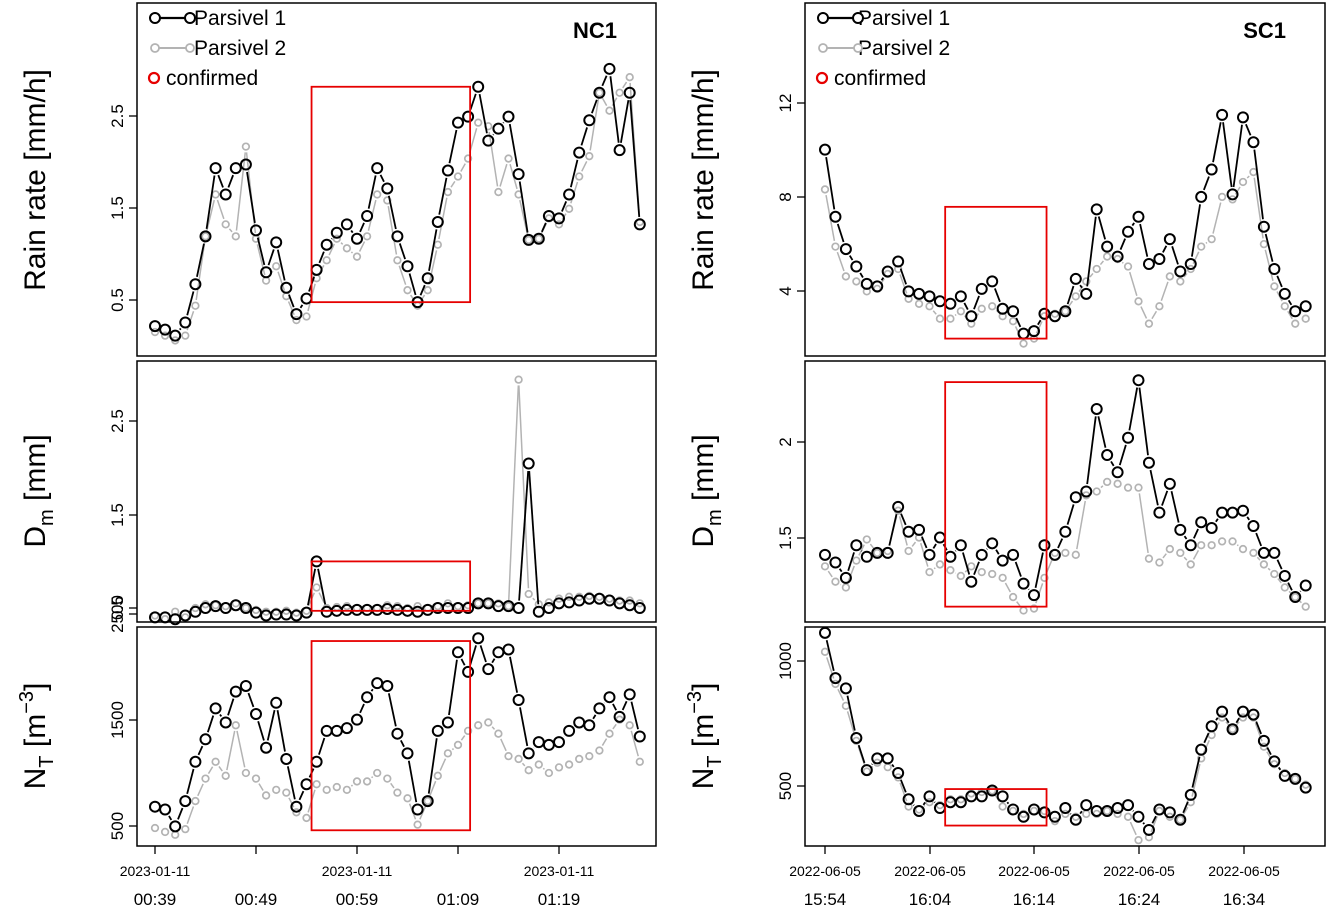 Image resolution: width=1330 pixels, height=913 pixels. I want to click on legend-marker-confirmed, so click(822, 78).